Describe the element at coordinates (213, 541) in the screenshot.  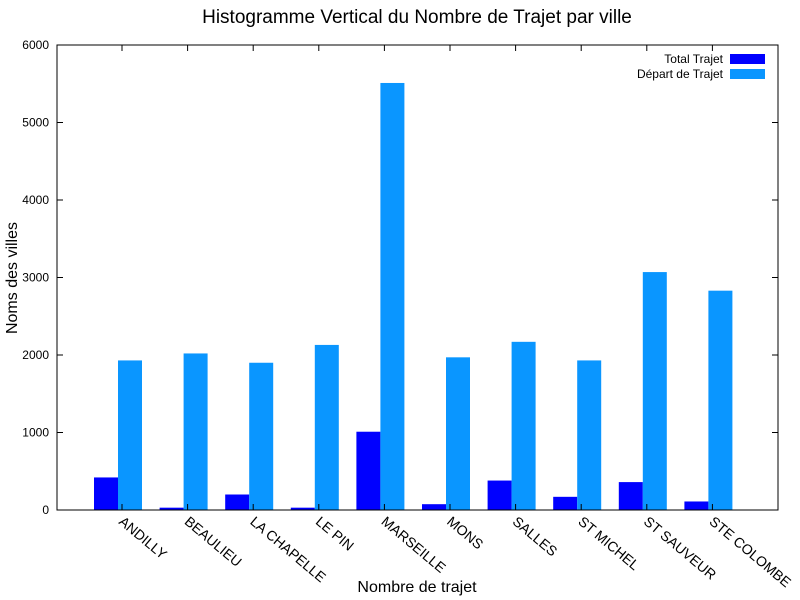
I see `category-label: BEAULIEU` at that location.